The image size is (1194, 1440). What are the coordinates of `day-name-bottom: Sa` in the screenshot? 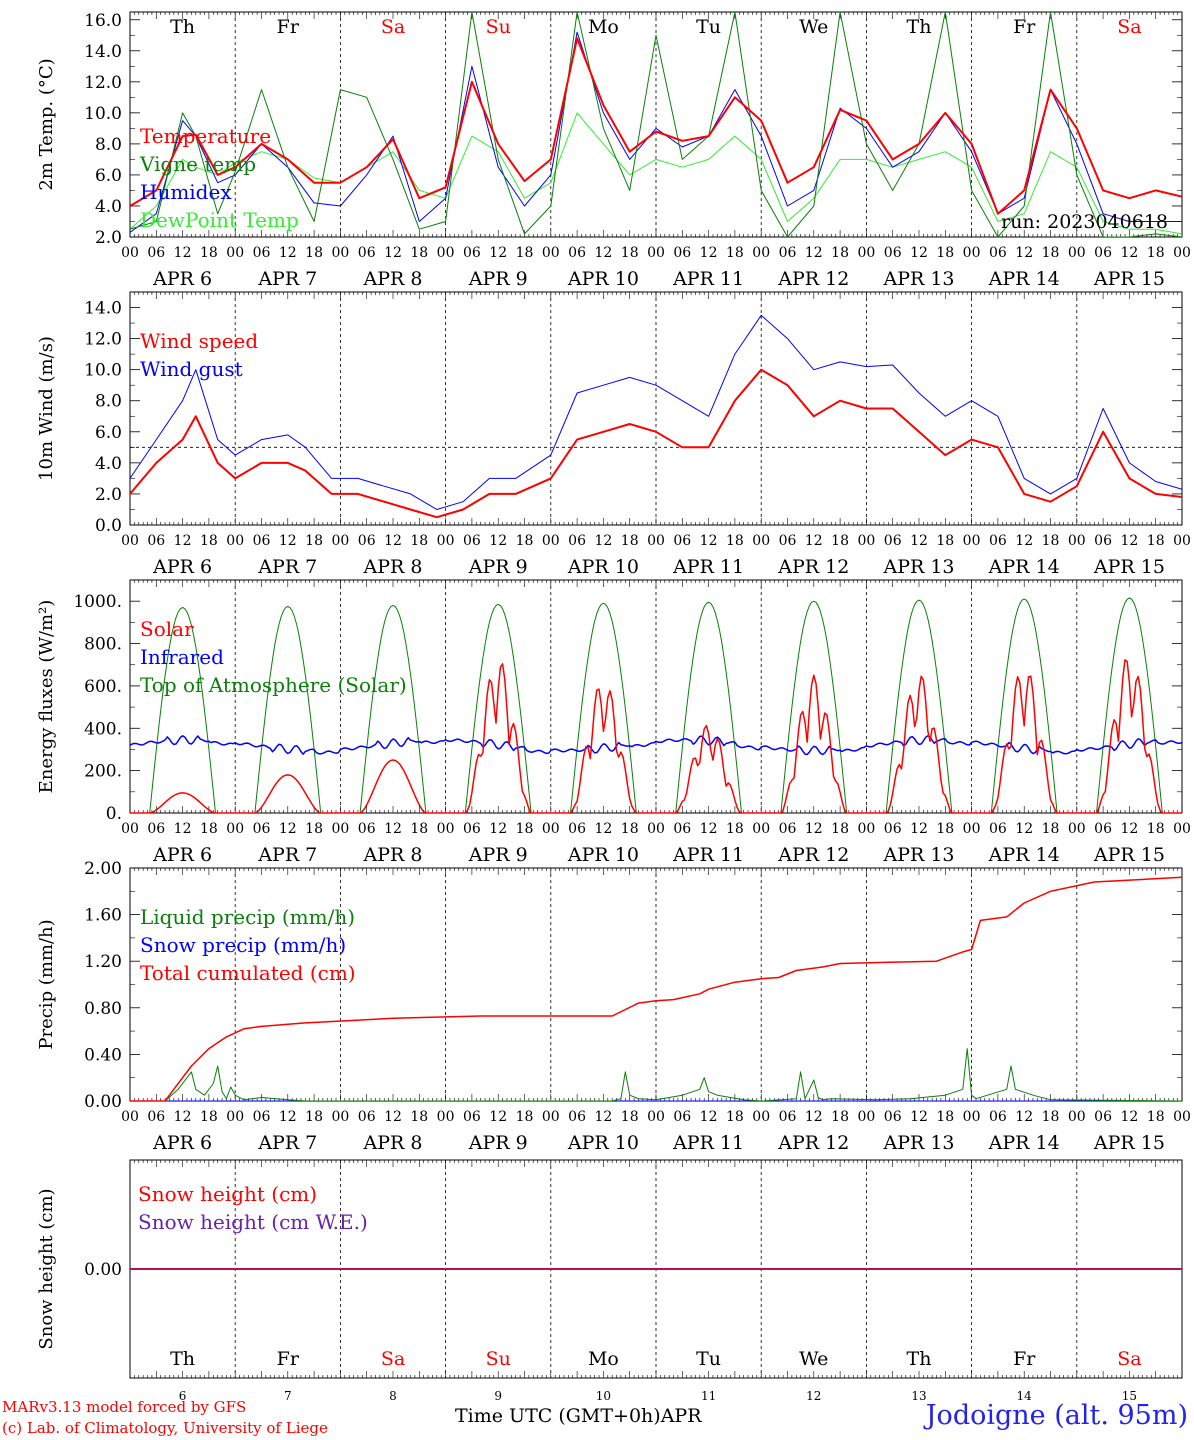 It's located at (1129, 1359).